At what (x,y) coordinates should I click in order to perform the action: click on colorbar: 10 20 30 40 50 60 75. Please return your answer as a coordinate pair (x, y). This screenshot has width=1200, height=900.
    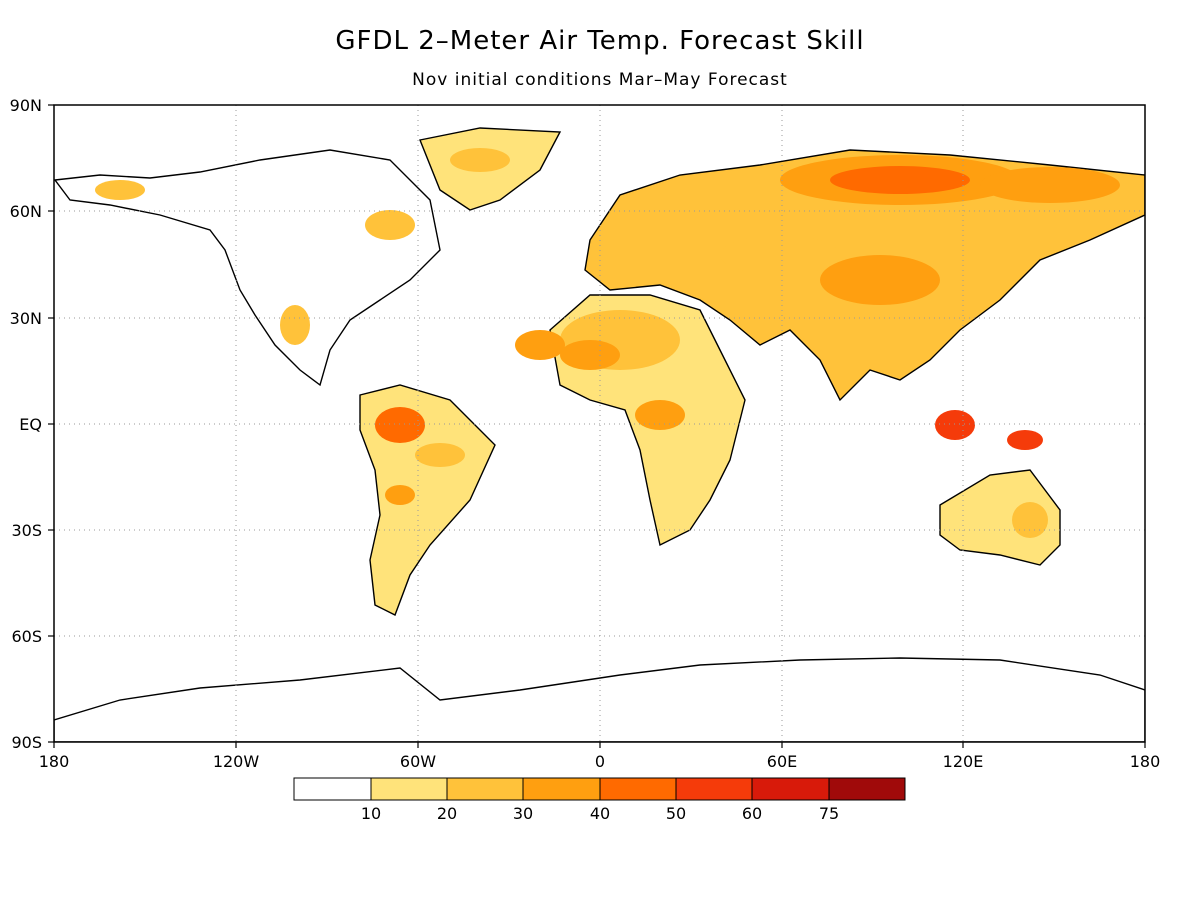
    Looking at the image, I should click on (599, 800).